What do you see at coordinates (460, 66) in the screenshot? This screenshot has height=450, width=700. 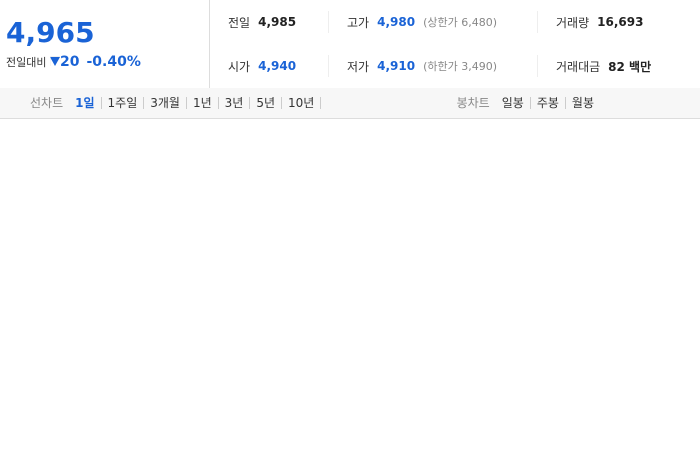 I see `stat-extra: (하한가 3,490)` at bounding box center [460, 66].